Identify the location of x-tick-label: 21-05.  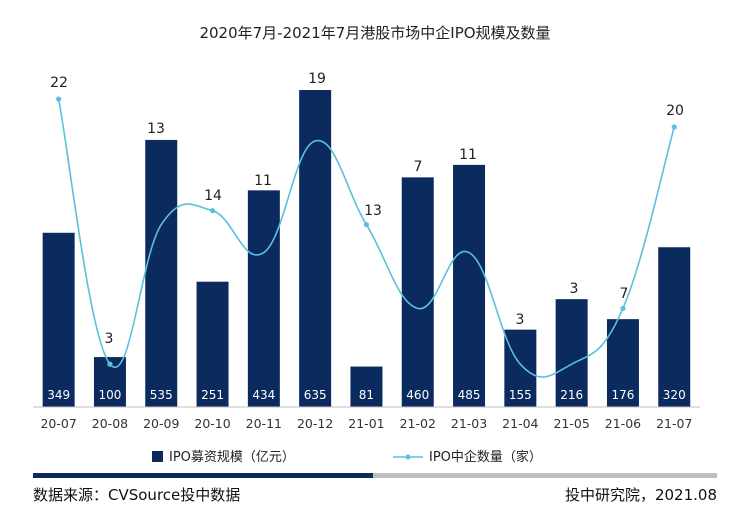
(571, 423).